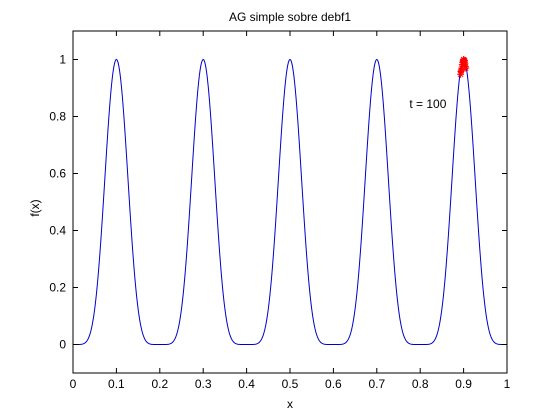 The height and width of the screenshot is (420, 560). What do you see at coordinates (116, 384) in the screenshot?
I see `x-tick-label: 0.1` at bounding box center [116, 384].